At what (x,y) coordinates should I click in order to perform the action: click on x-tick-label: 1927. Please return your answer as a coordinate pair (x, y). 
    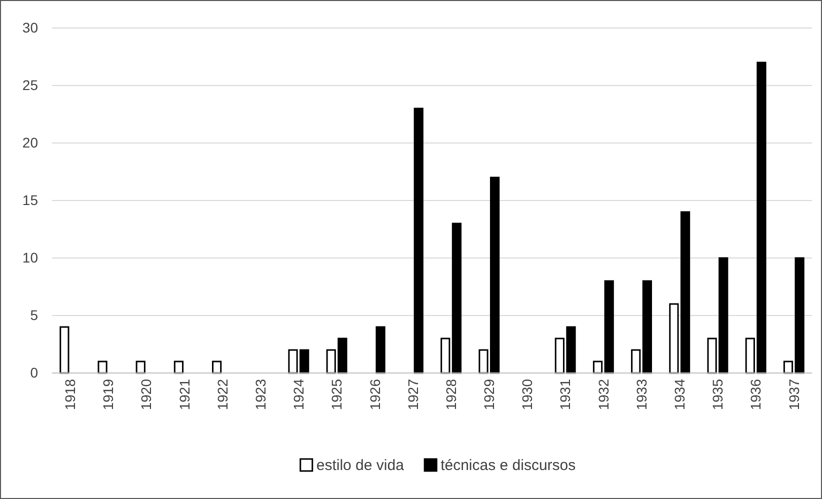
    Looking at the image, I should click on (412, 394).